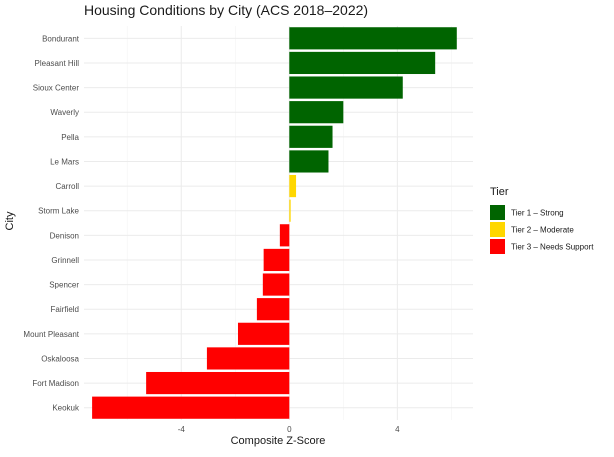 Image resolution: width=614 pixels, height=457 pixels. Describe the element at coordinates (182, 429) in the screenshot. I see `x-tick-label: -4` at that location.